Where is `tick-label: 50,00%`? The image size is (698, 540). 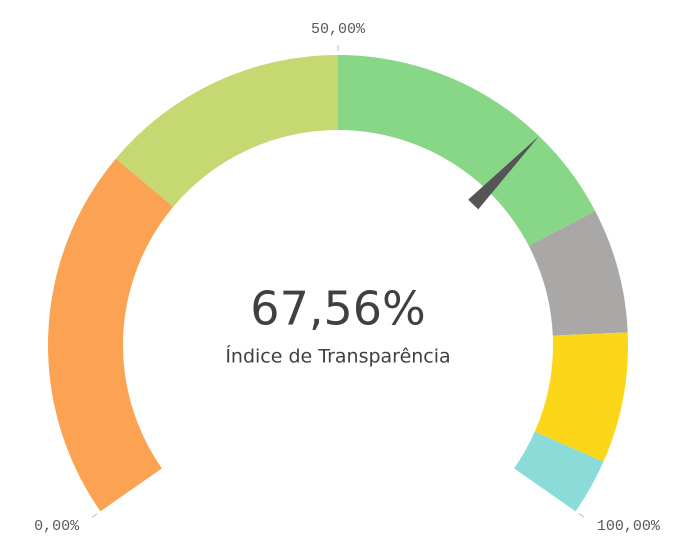 tick-label: 50,00% is located at coordinates (338, 29).